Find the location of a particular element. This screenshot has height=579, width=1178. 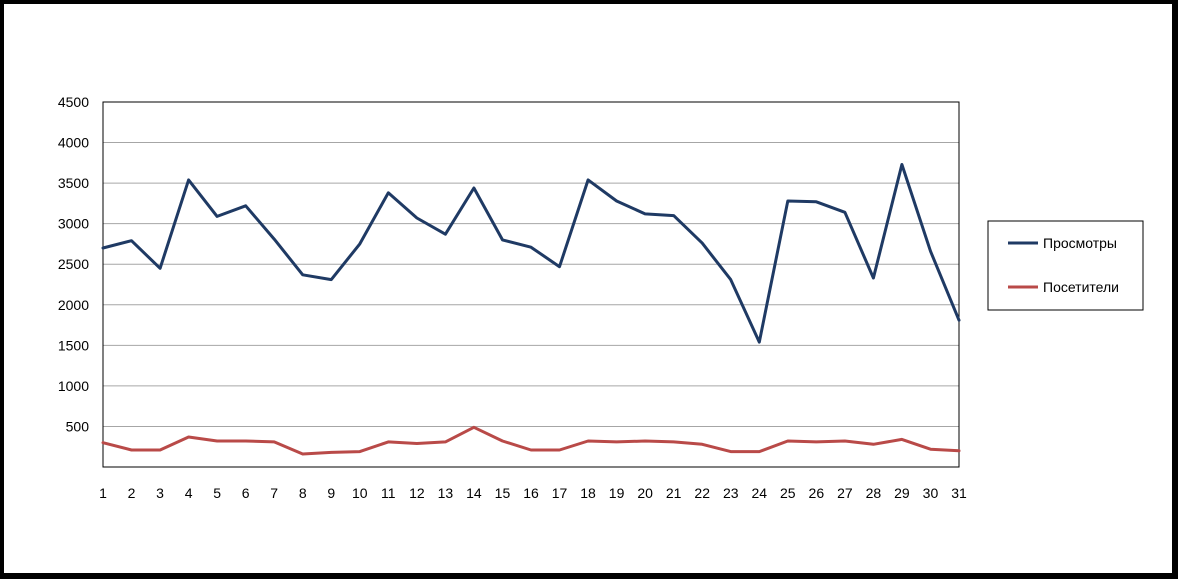

x-tick-label: 17 is located at coordinates (560, 493).